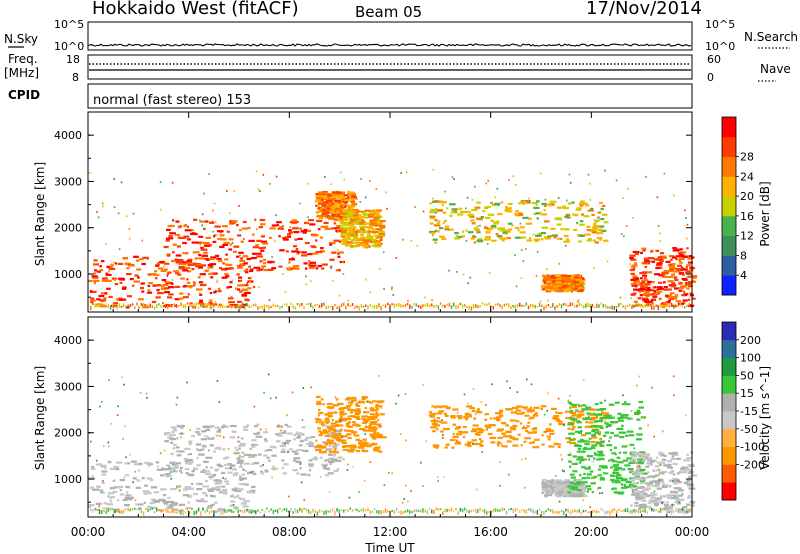 This screenshot has height=554, width=800. What do you see at coordinates (490, 532) in the screenshot?
I see `time-tick-label: 16:00` at bounding box center [490, 532].